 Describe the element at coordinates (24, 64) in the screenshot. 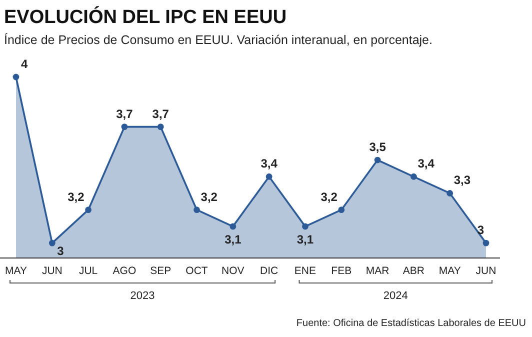

I see `data-label: 4` at that location.